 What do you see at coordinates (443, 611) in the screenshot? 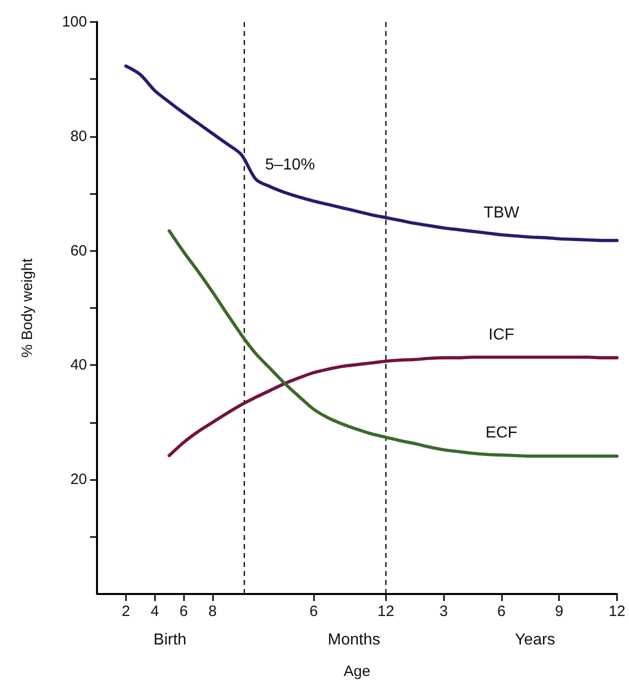
I see `x-tick-label: 3` at bounding box center [443, 611].